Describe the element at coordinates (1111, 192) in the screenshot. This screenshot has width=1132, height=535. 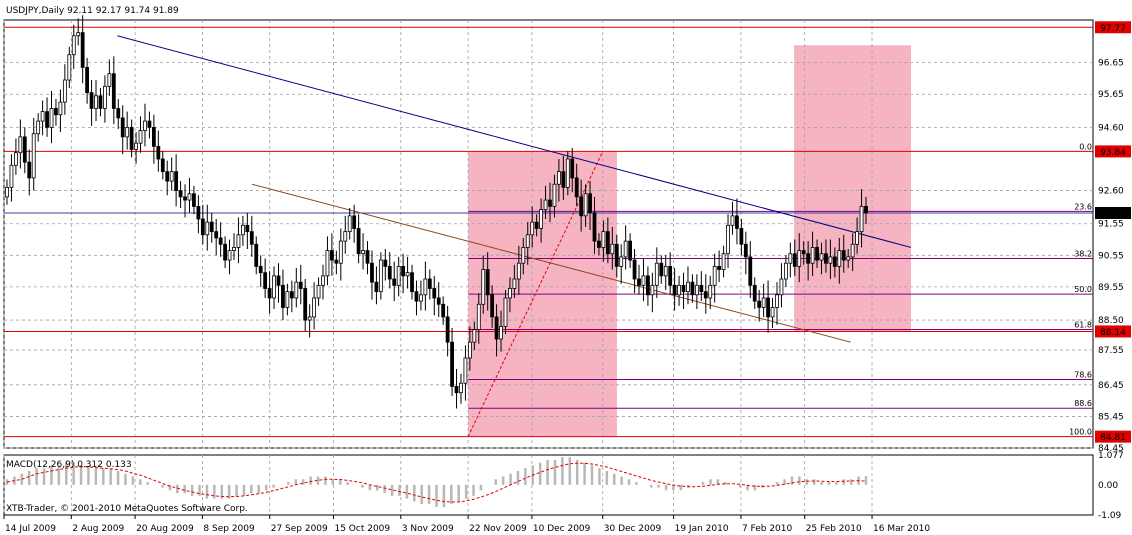
I see `y-tick-label: 92.60` at that location.